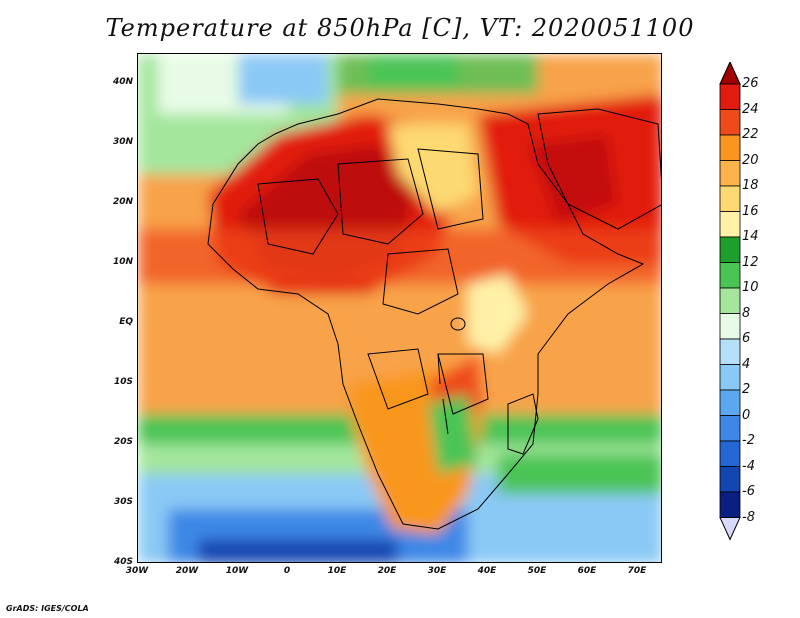  I want to click on colorbar-label: 24, so click(750, 109).